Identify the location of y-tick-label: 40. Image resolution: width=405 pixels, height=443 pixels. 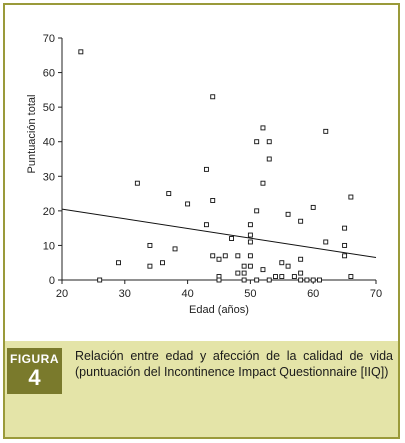
(49, 143).